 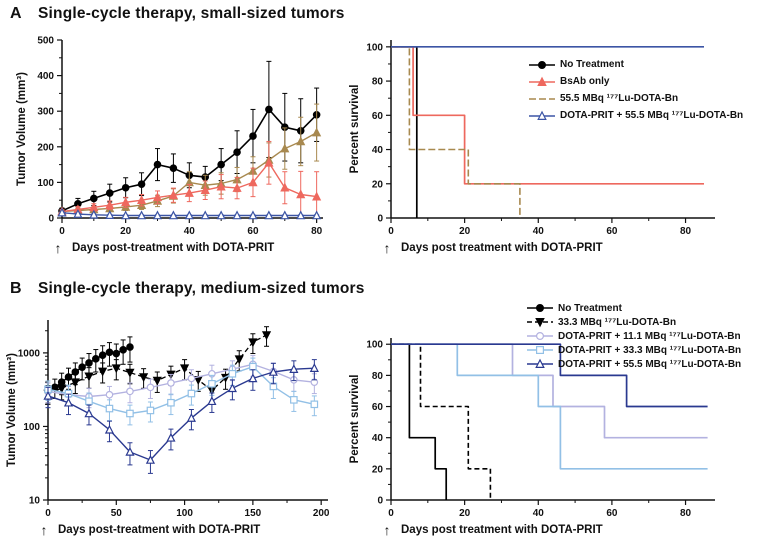 I want to click on legend-item-dota-prit-33-3-mbq-lu-dota-bn: DOTA-PRIT + 33.3 MBq ¹⁷⁷Lu-DOTA-Bn, so click(x=633, y=350).